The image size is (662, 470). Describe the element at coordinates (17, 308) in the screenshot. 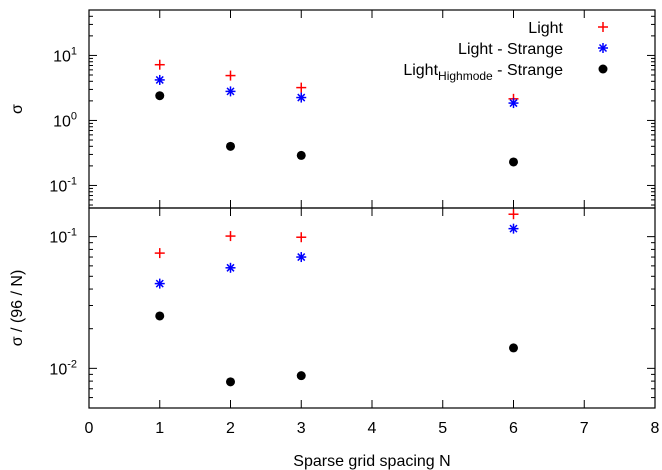

I see `y-axis-label: σ / (96 / N)` at that location.